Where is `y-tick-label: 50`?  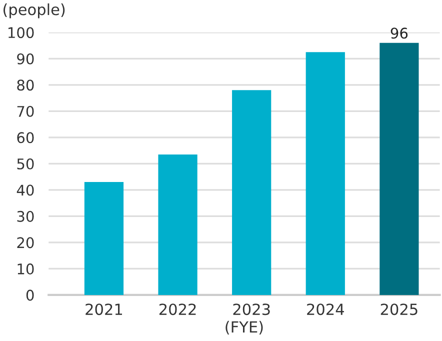
y-tick-label: 50 is located at coordinates (25, 164).